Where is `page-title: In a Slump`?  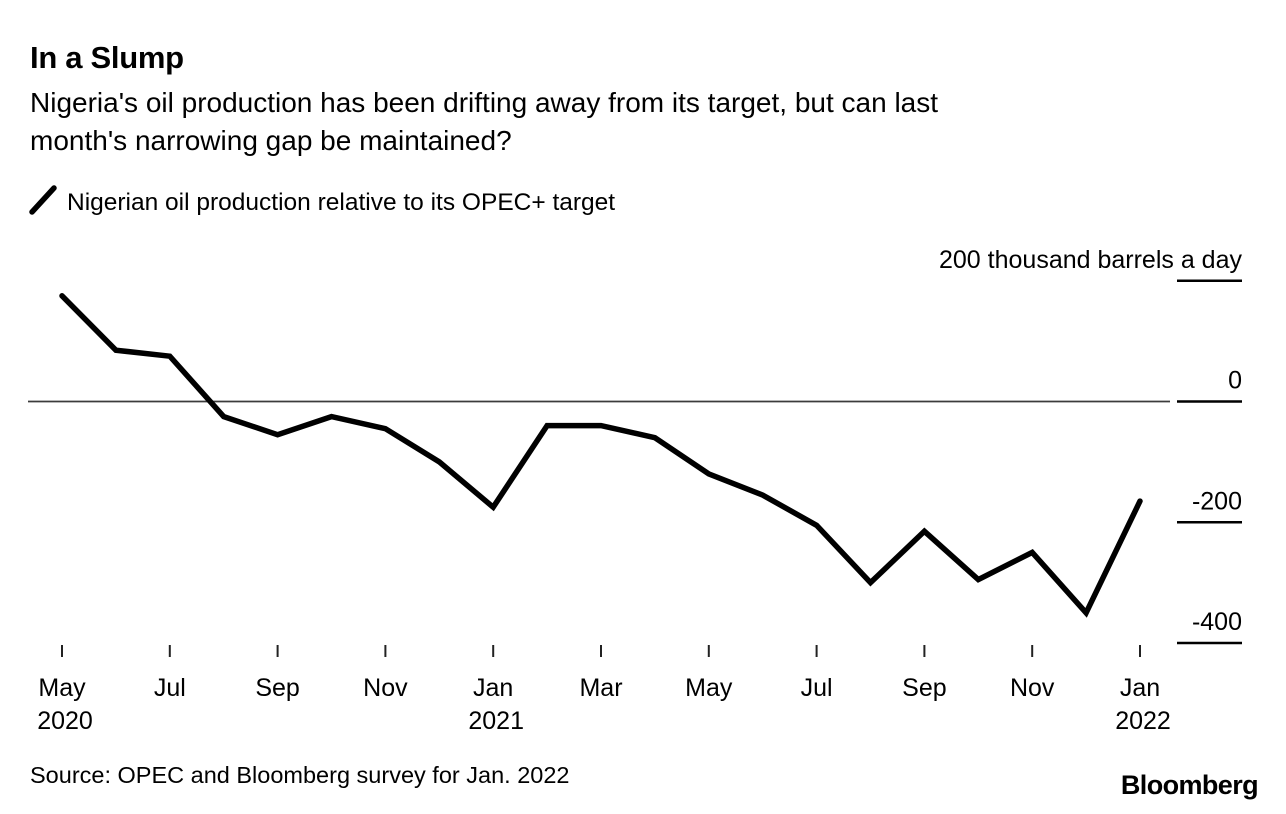
page-title: In a Slump is located at coordinates (107, 57).